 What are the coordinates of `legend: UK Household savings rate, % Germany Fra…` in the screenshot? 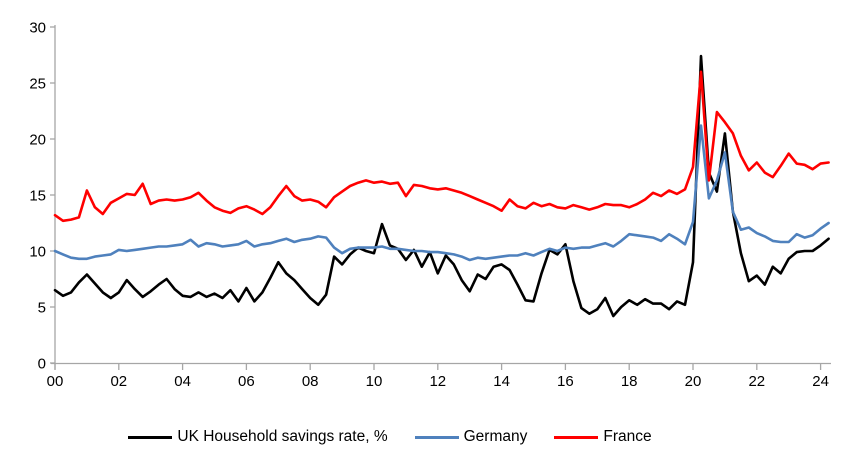 It's located at (390, 437).